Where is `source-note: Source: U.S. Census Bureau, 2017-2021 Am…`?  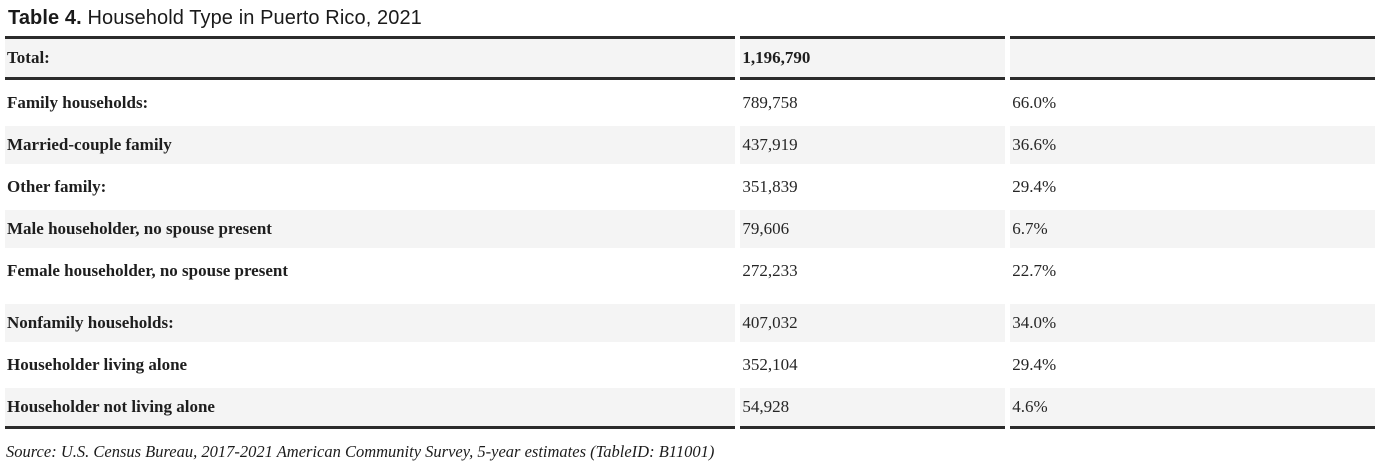
source-note: Source: U.S. Census Bureau, 2017-2021 Am… is located at coordinates (360, 451).